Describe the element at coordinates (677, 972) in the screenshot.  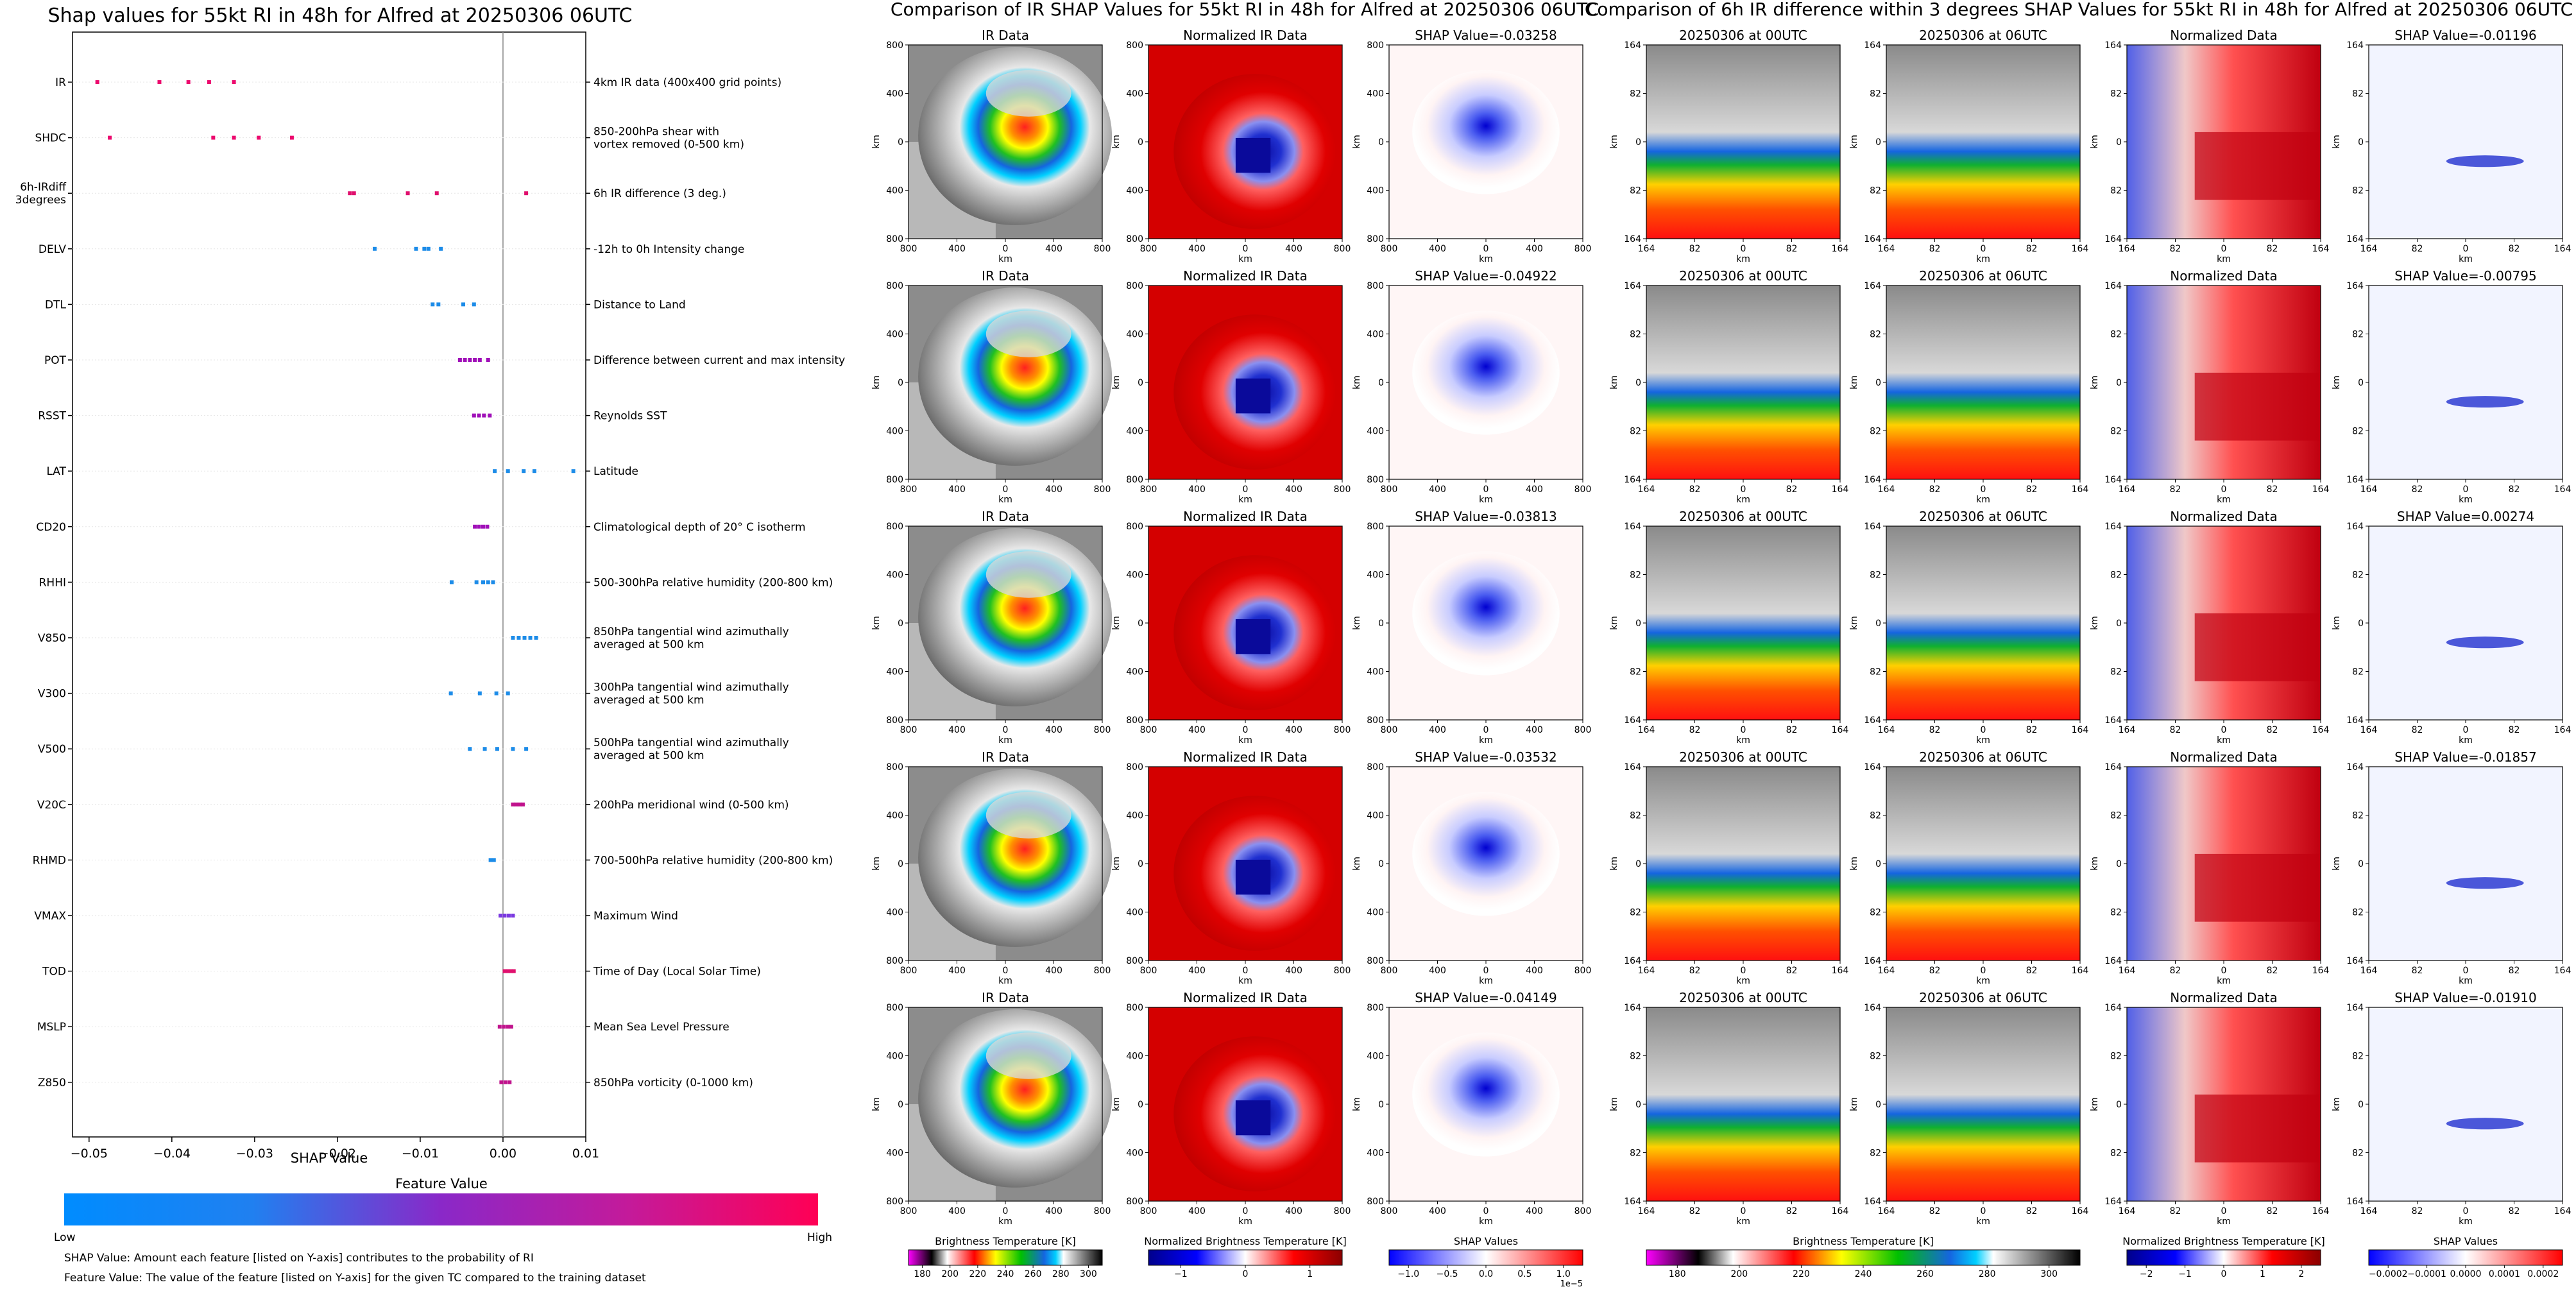
I see `feature-description: Time of Day (Local Solar Time)` at that location.